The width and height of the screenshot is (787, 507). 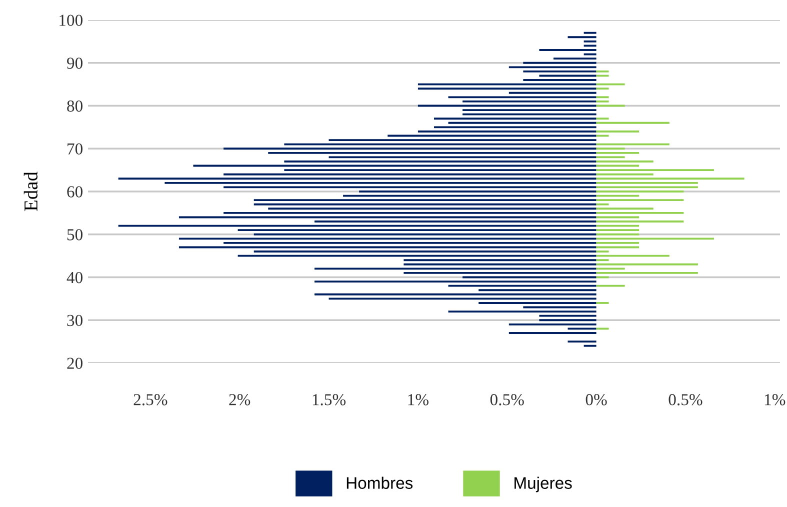 I want to click on legend-label: Mujeres, so click(x=543, y=484).